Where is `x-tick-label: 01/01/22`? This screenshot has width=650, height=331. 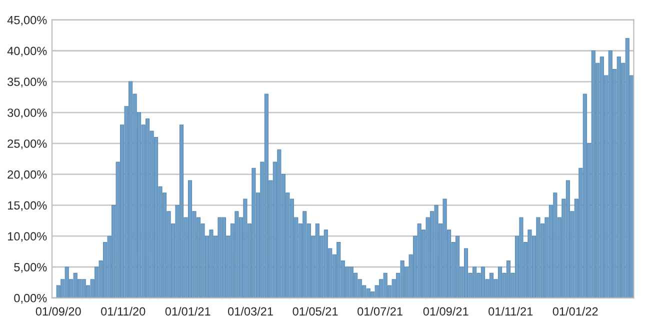
x-tick-label: 01/01/22 is located at coordinates (575, 311).